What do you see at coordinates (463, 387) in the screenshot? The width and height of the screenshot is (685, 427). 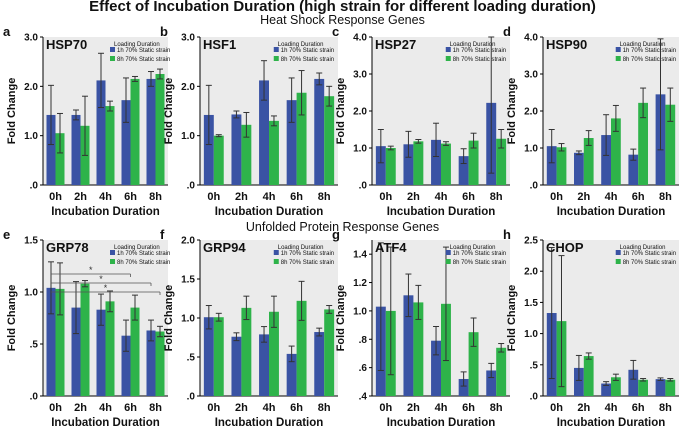 I see `bar-g-s1-6h` at bounding box center [463, 387].